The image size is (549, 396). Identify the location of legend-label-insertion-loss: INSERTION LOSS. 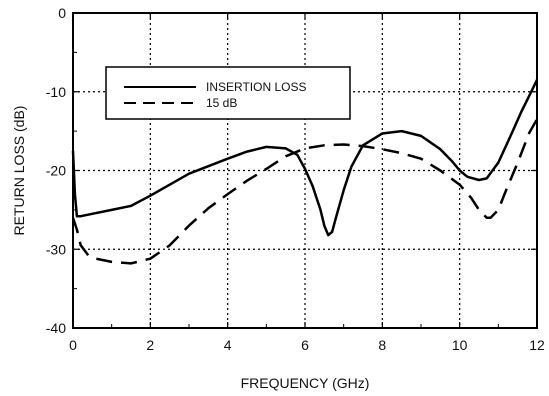
(256, 87).